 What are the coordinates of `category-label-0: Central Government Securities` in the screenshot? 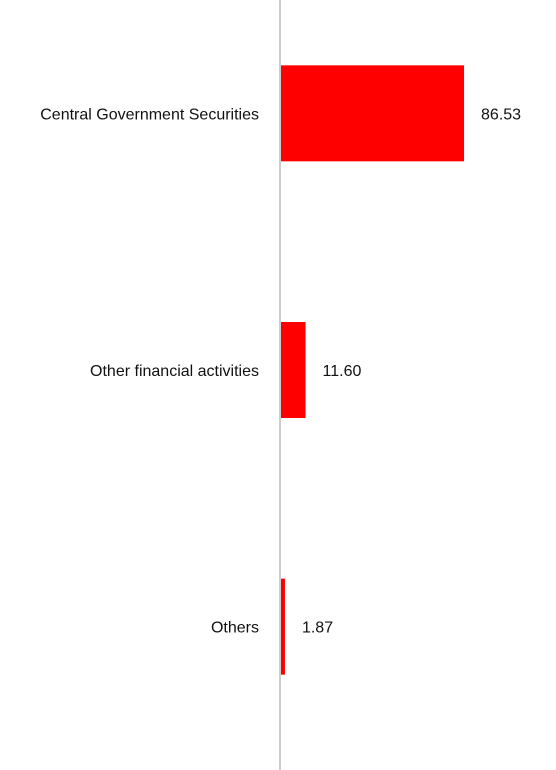 It's located at (149, 114).